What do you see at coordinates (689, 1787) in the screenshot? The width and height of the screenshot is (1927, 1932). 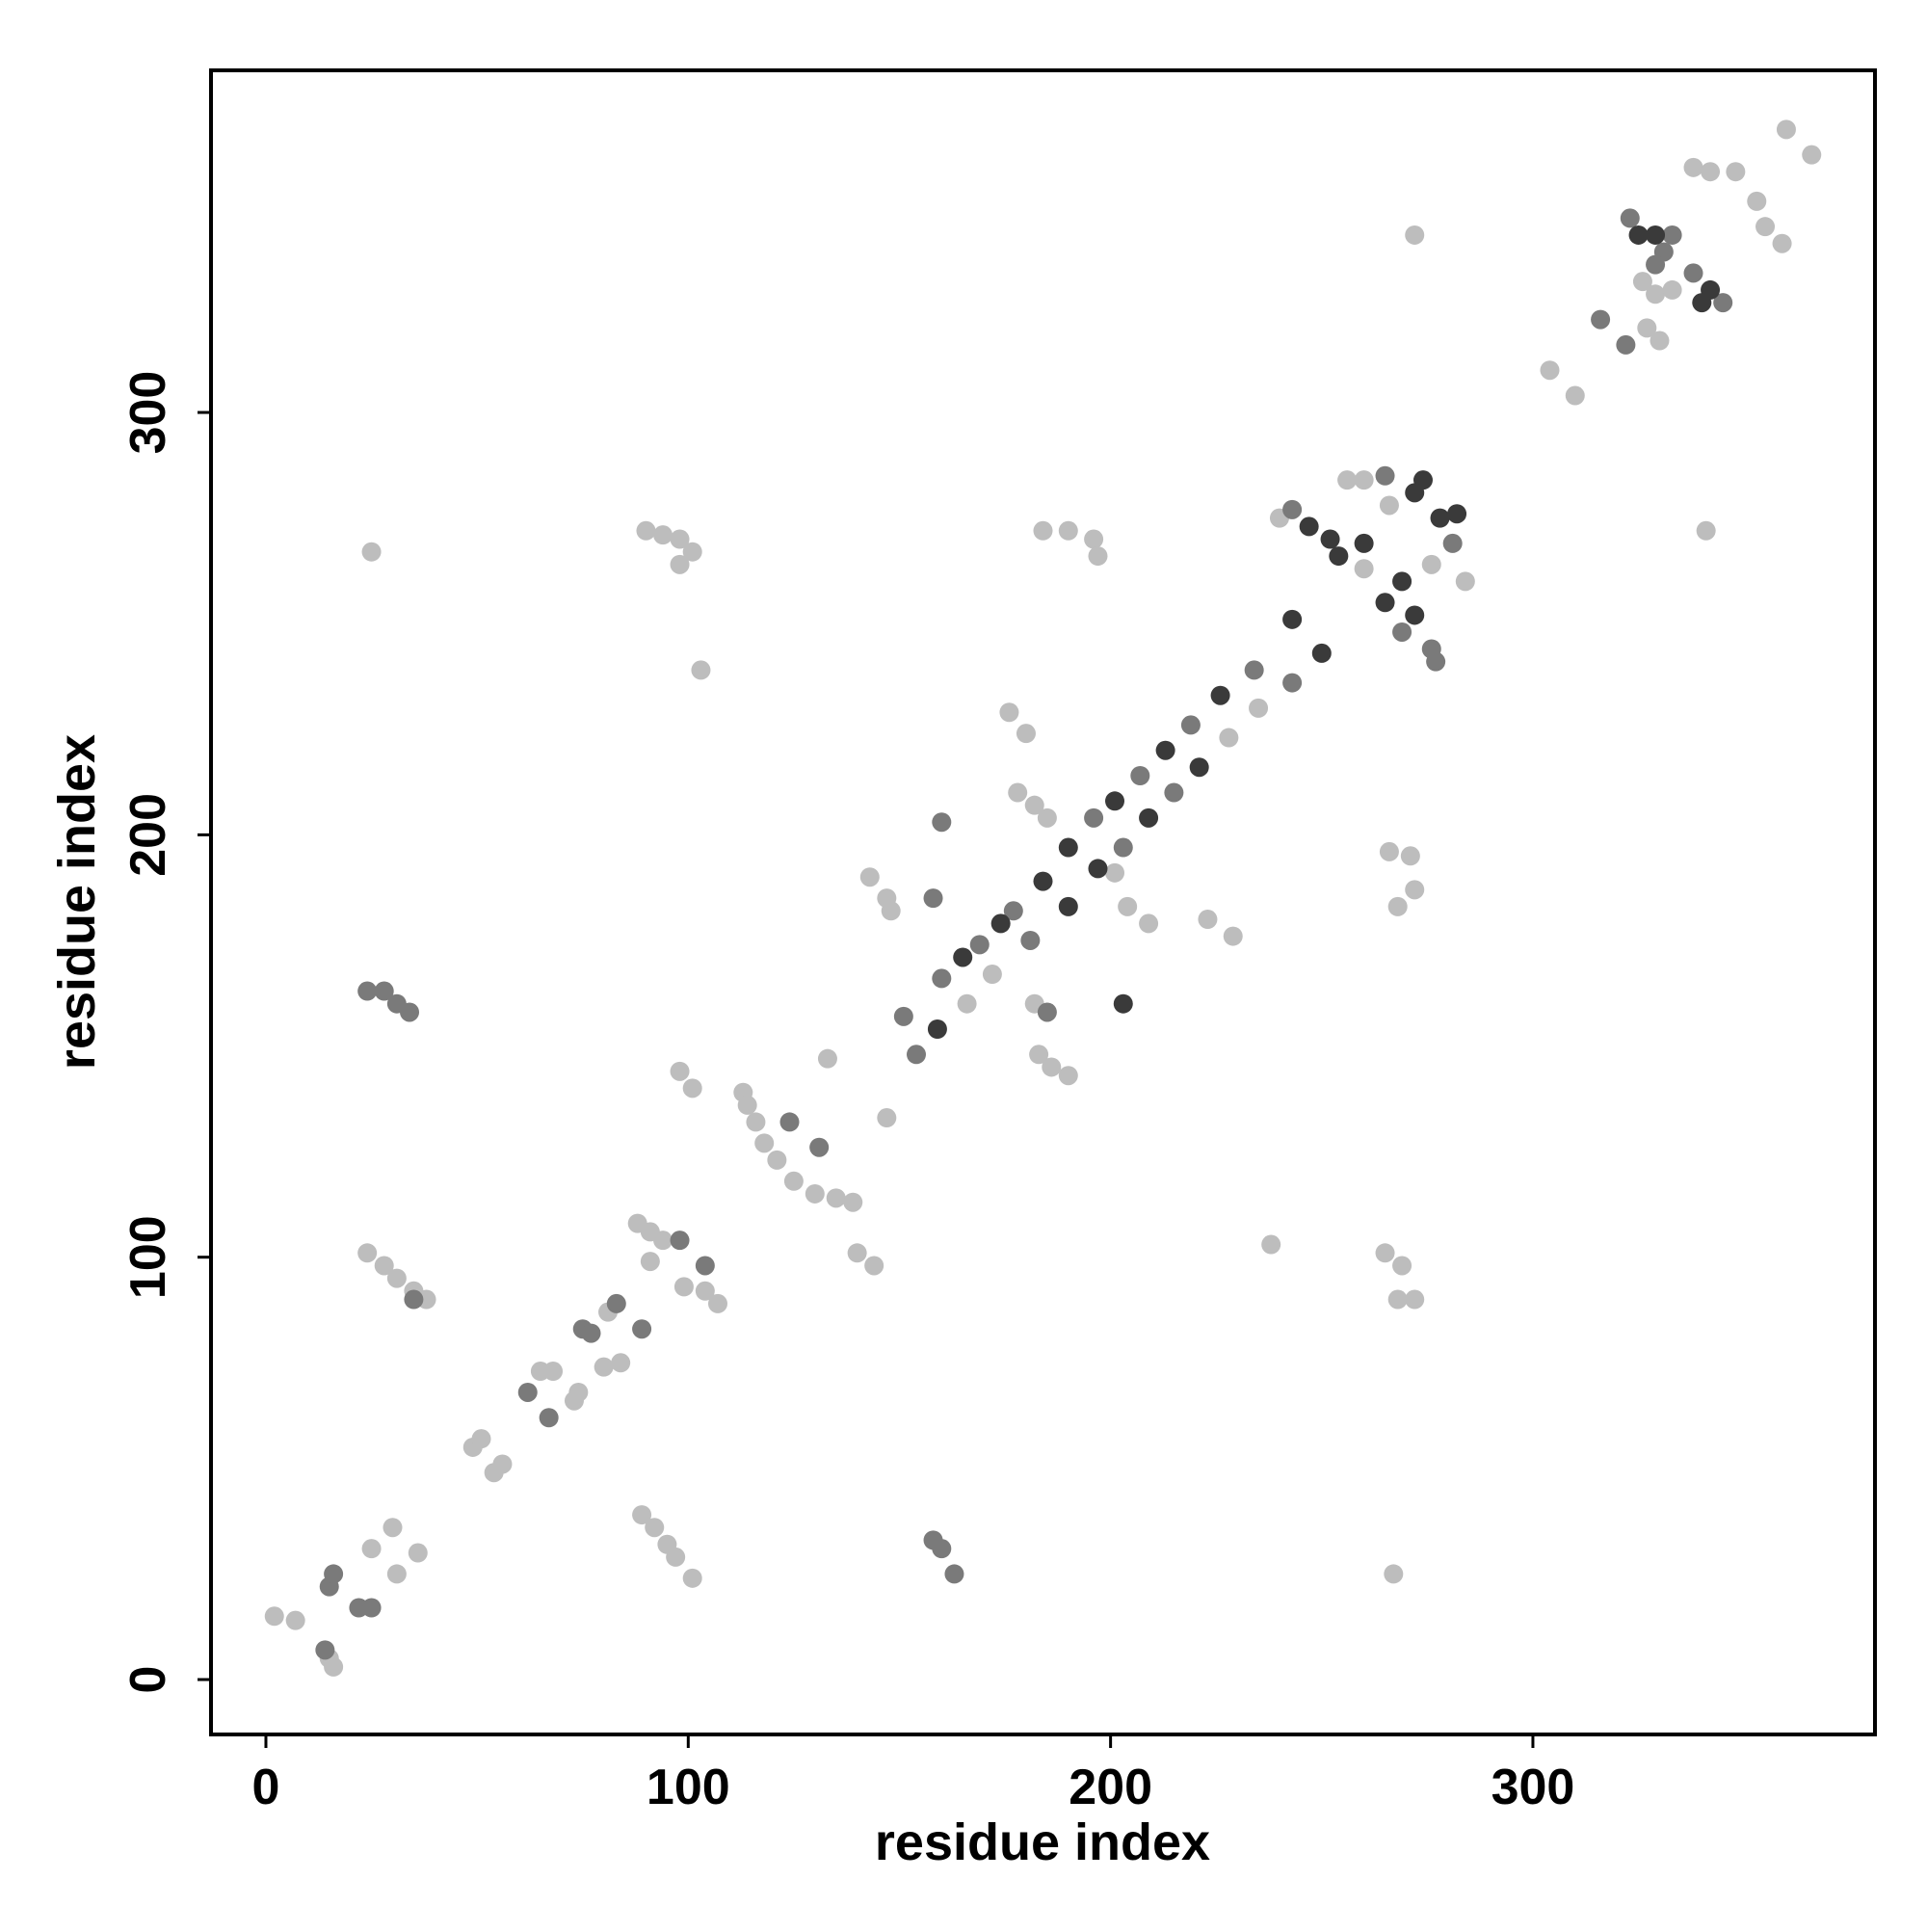 I see `x-tick-label: 100` at bounding box center [689, 1787].